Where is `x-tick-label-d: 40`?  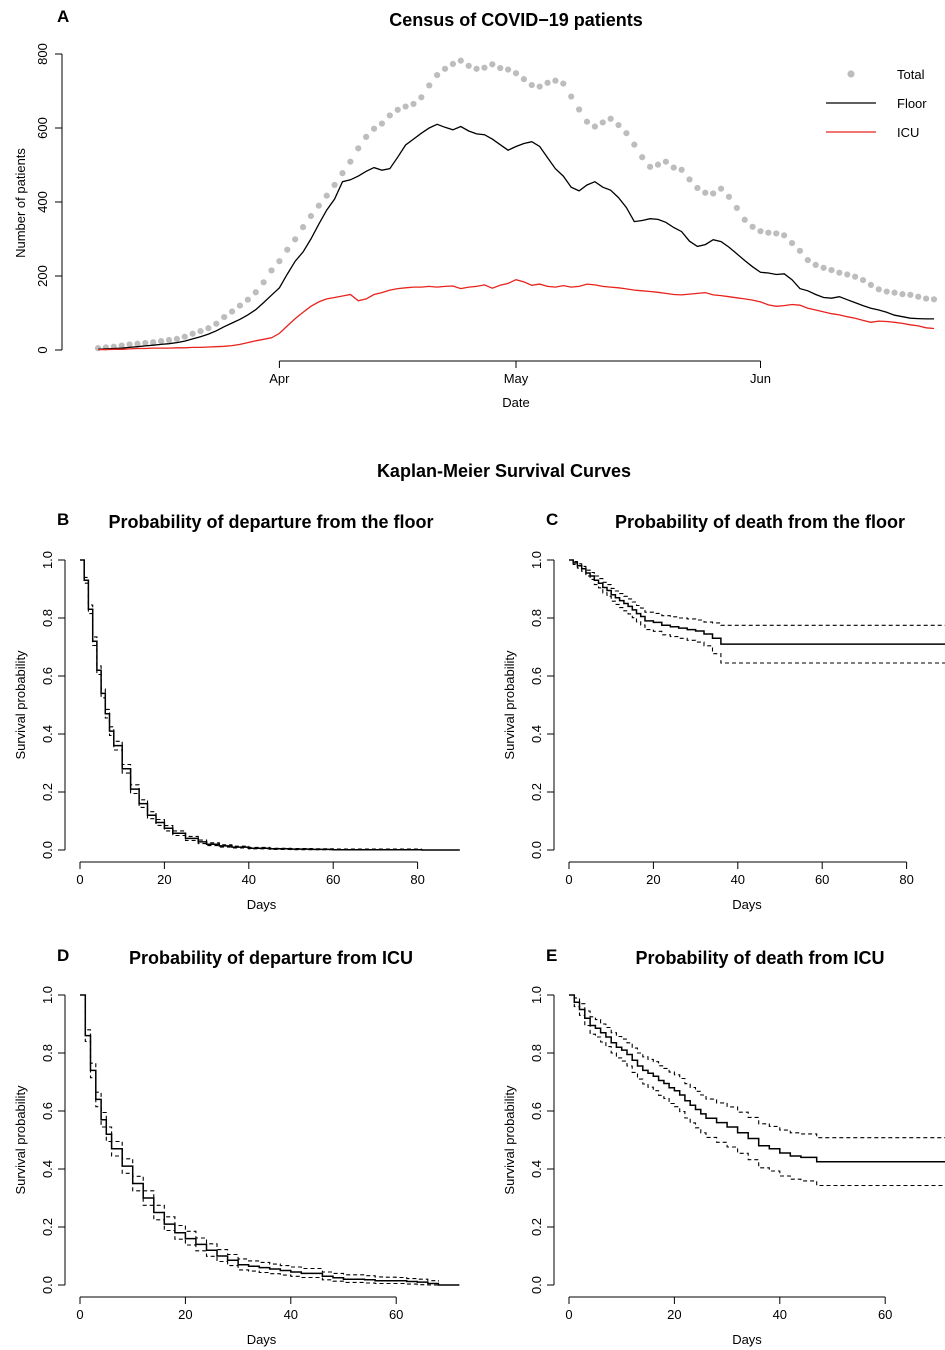
x-tick-label-d: 40 is located at coordinates (291, 1314).